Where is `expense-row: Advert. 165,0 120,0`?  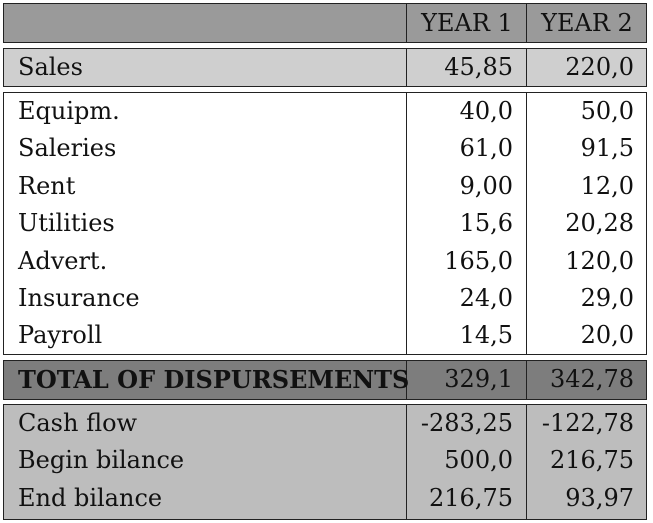
expense-row: Advert. 165,0 120,0 is located at coordinates (325, 261).